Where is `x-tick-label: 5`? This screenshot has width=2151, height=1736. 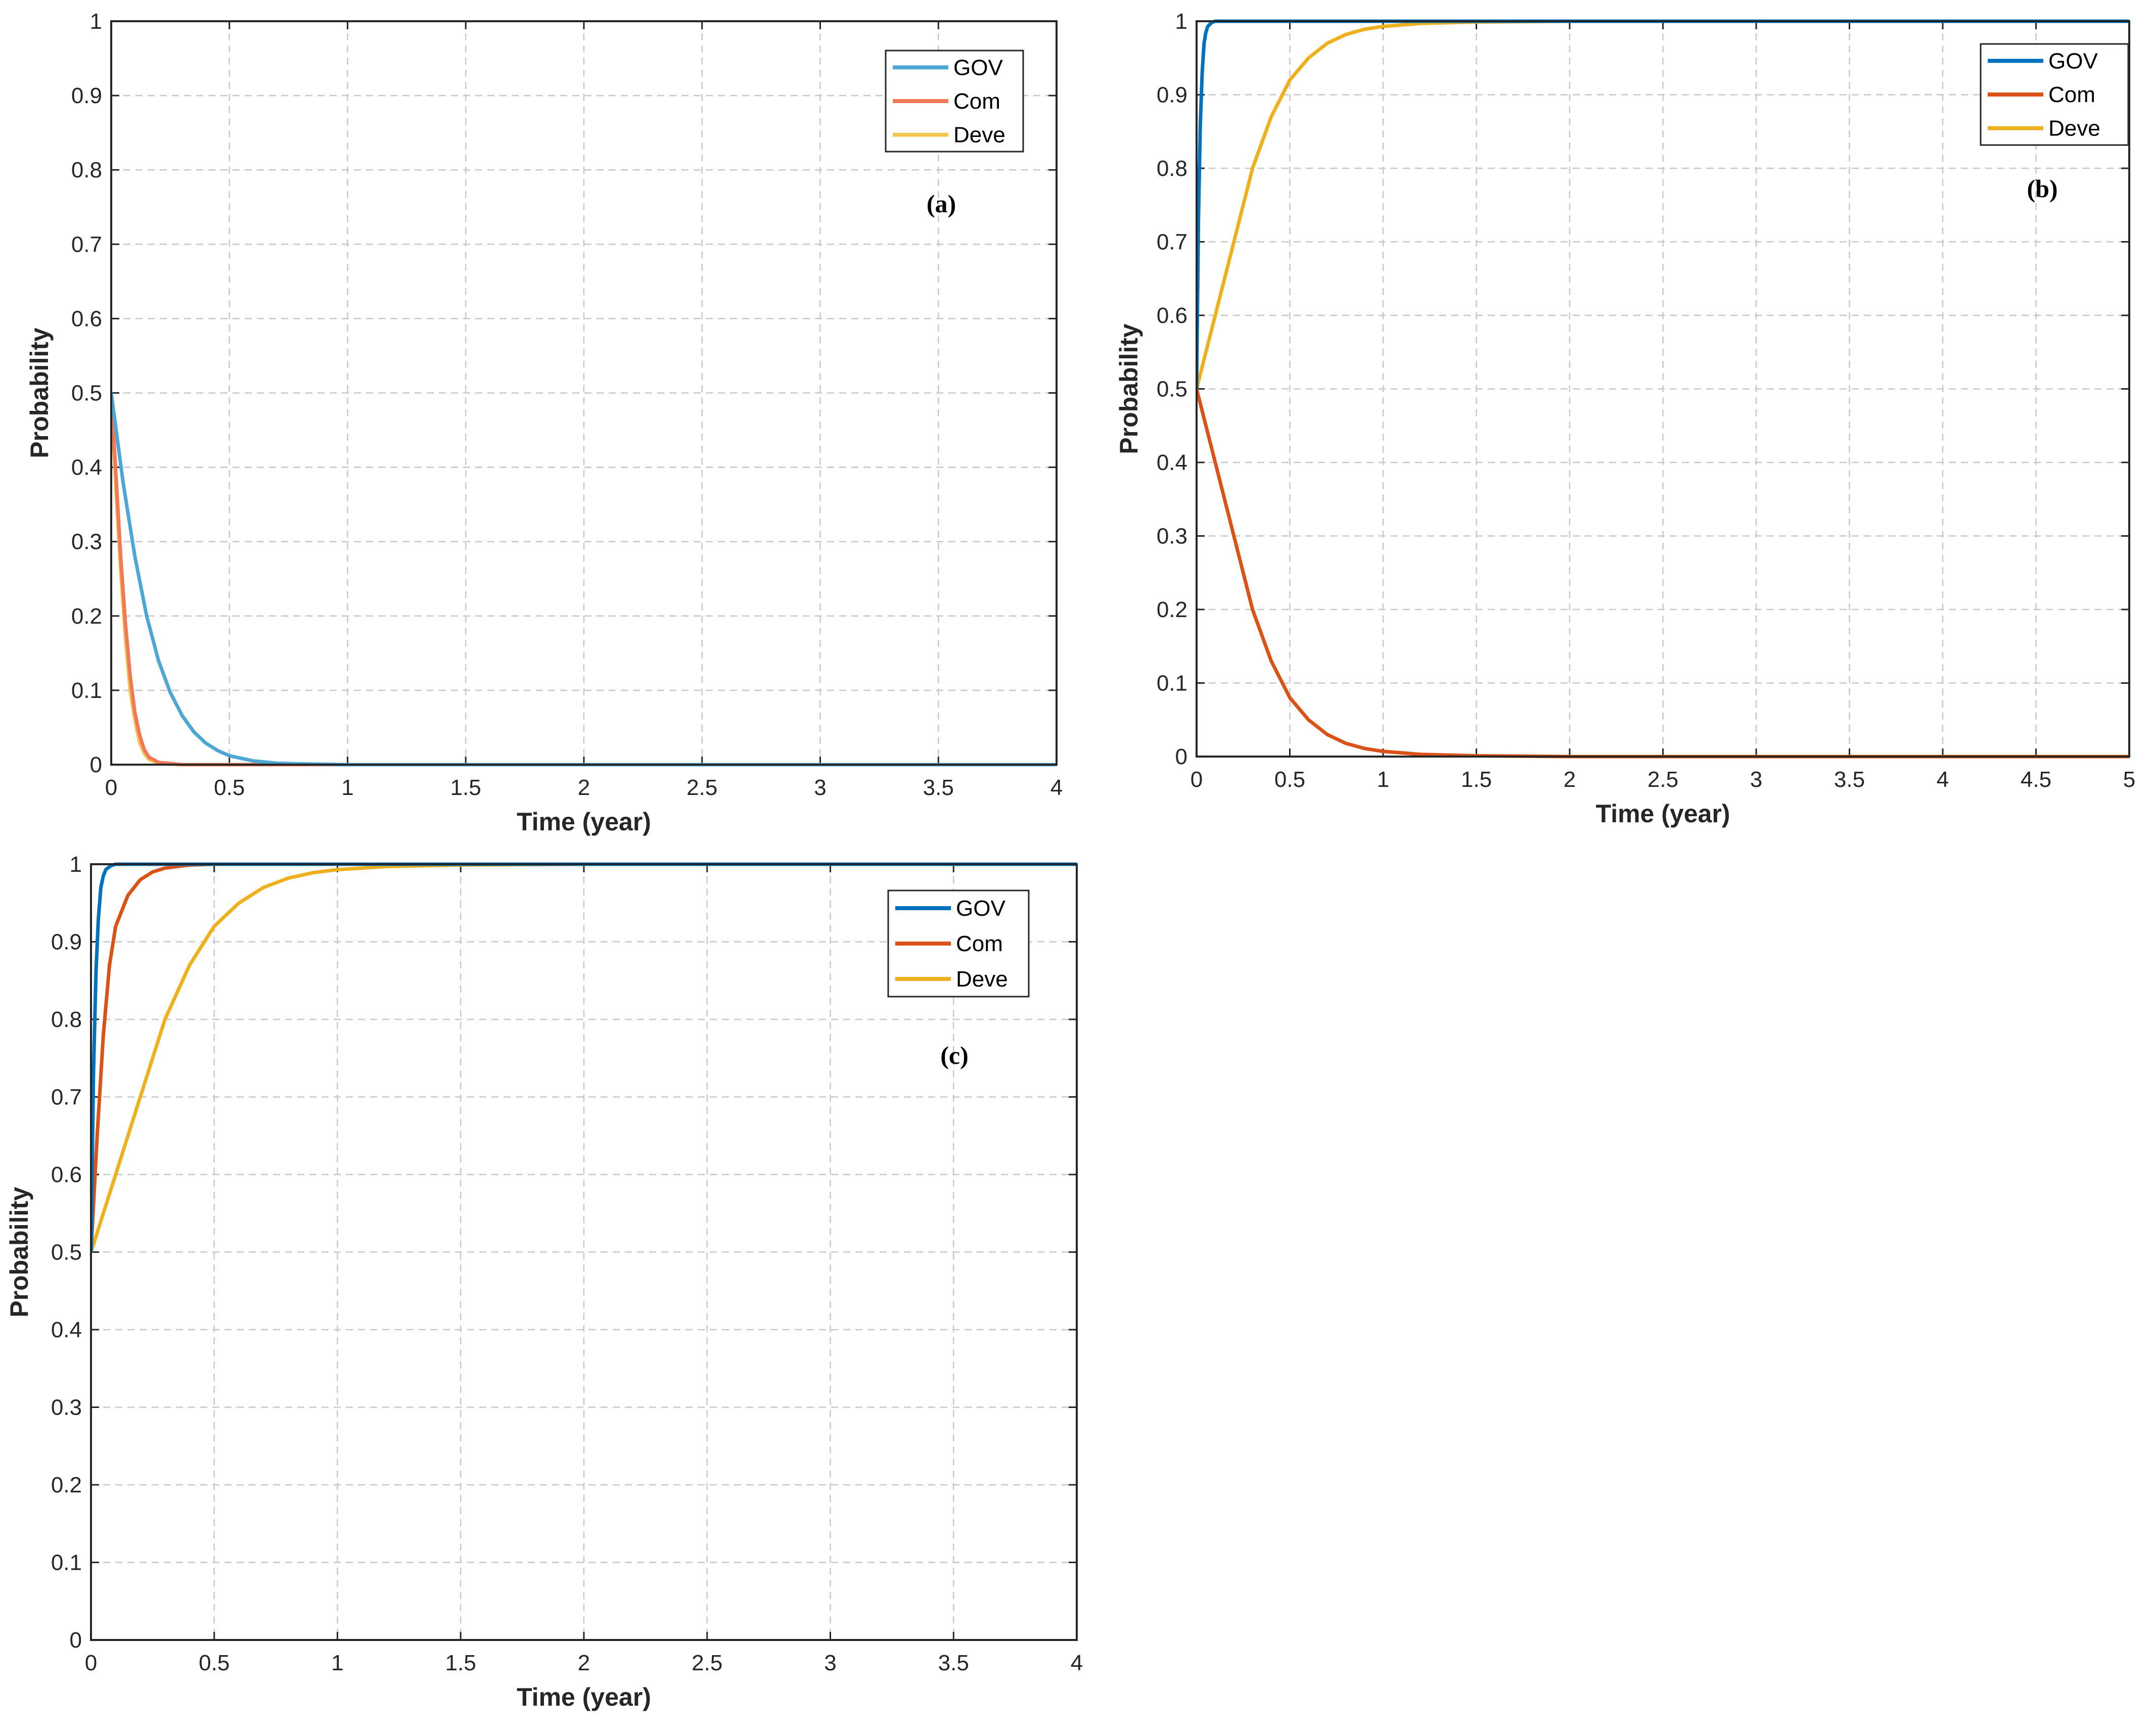
x-tick-label: 5 is located at coordinates (2129, 779).